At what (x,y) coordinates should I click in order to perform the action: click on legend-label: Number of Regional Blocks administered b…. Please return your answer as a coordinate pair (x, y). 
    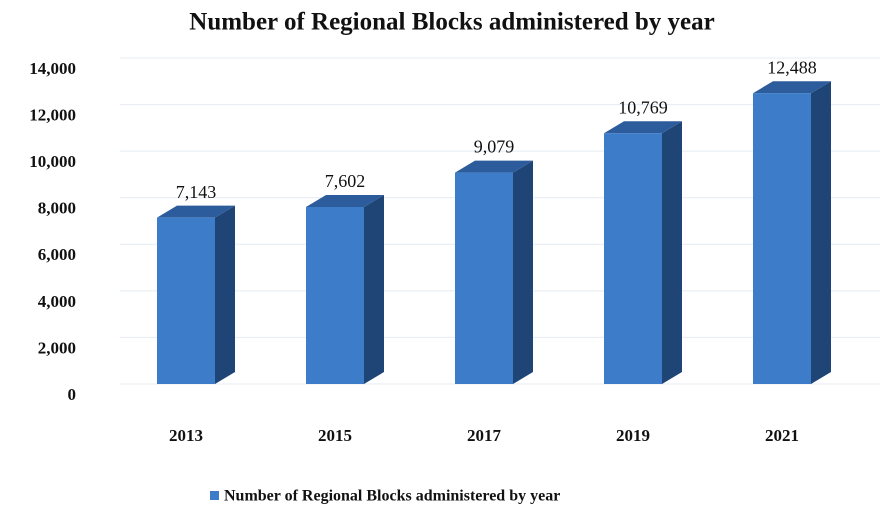
    Looking at the image, I should click on (392, 496).